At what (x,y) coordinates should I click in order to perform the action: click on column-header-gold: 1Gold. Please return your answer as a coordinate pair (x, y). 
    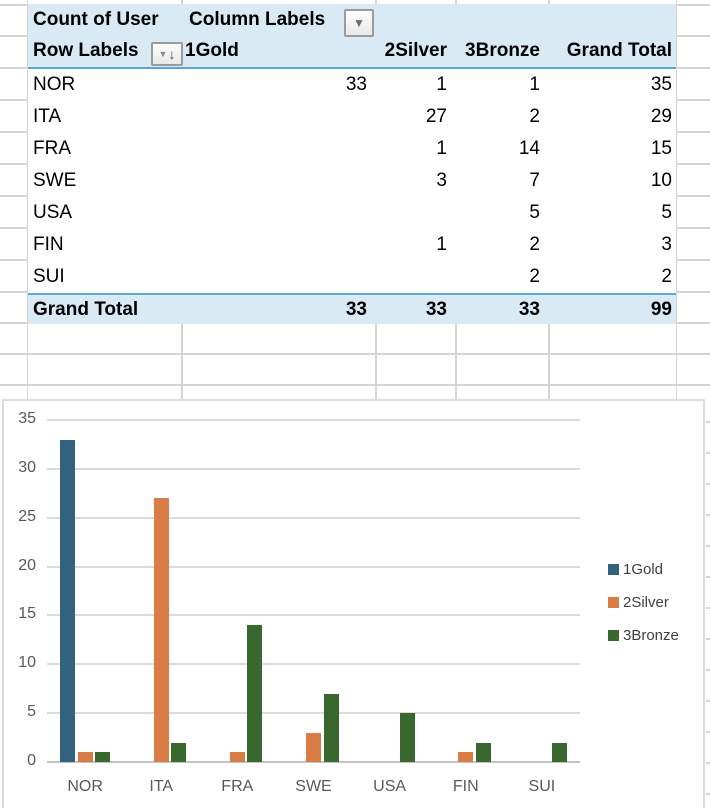
    Looking at the image, I should click on (278, 52).